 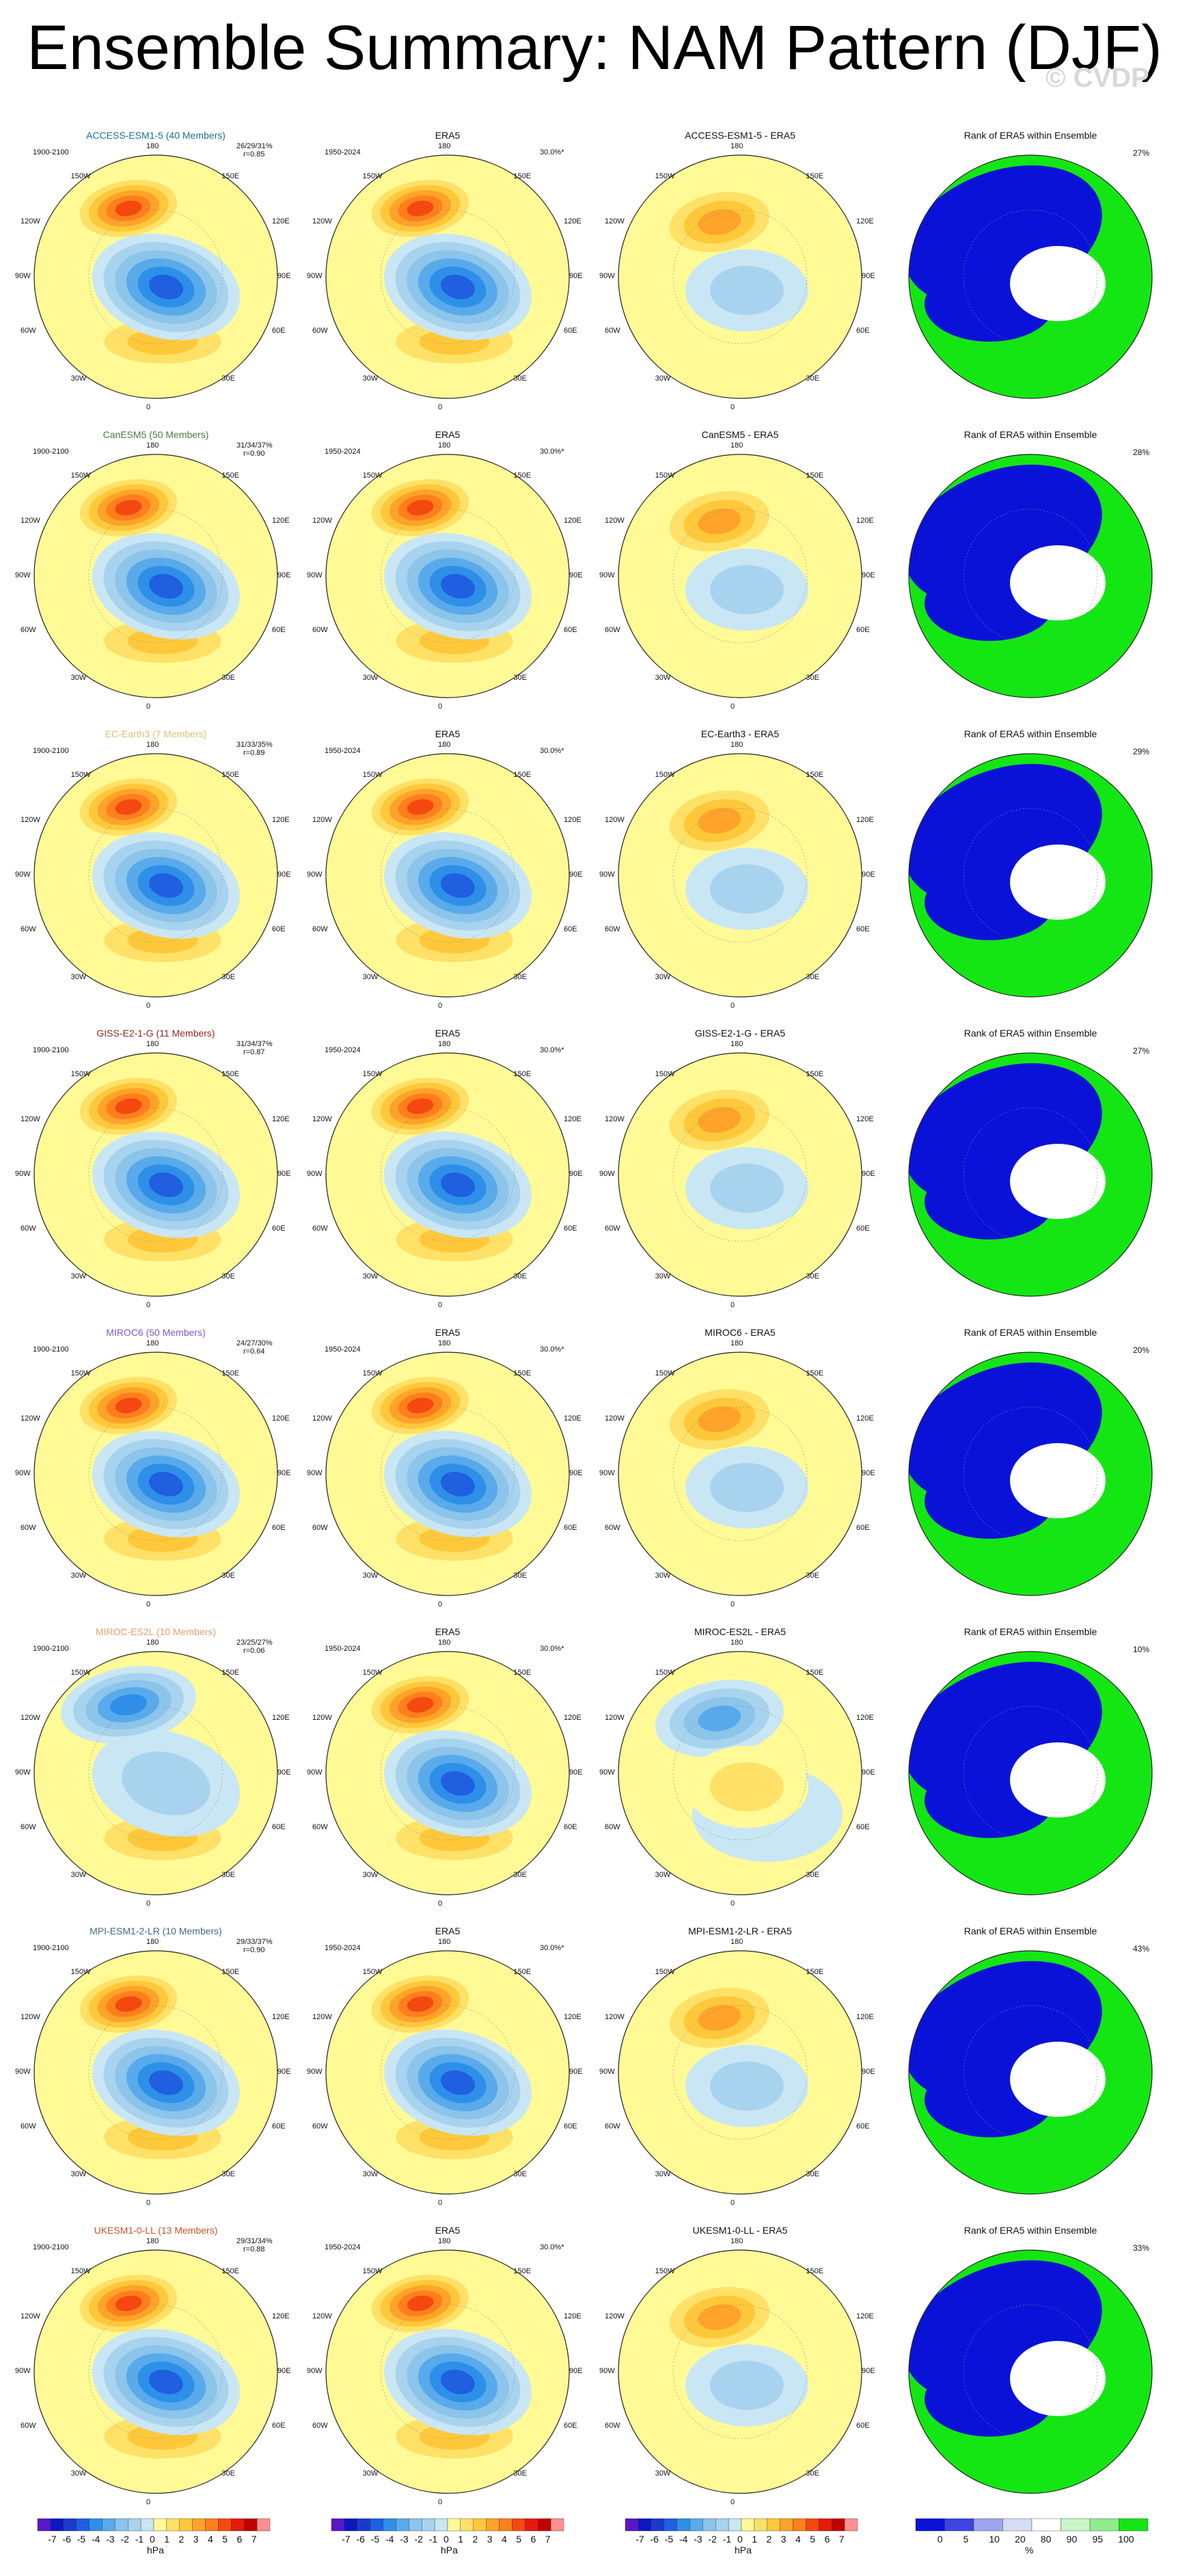 I want to click on colorbar-units: %, so click(x=1029, y=2550).